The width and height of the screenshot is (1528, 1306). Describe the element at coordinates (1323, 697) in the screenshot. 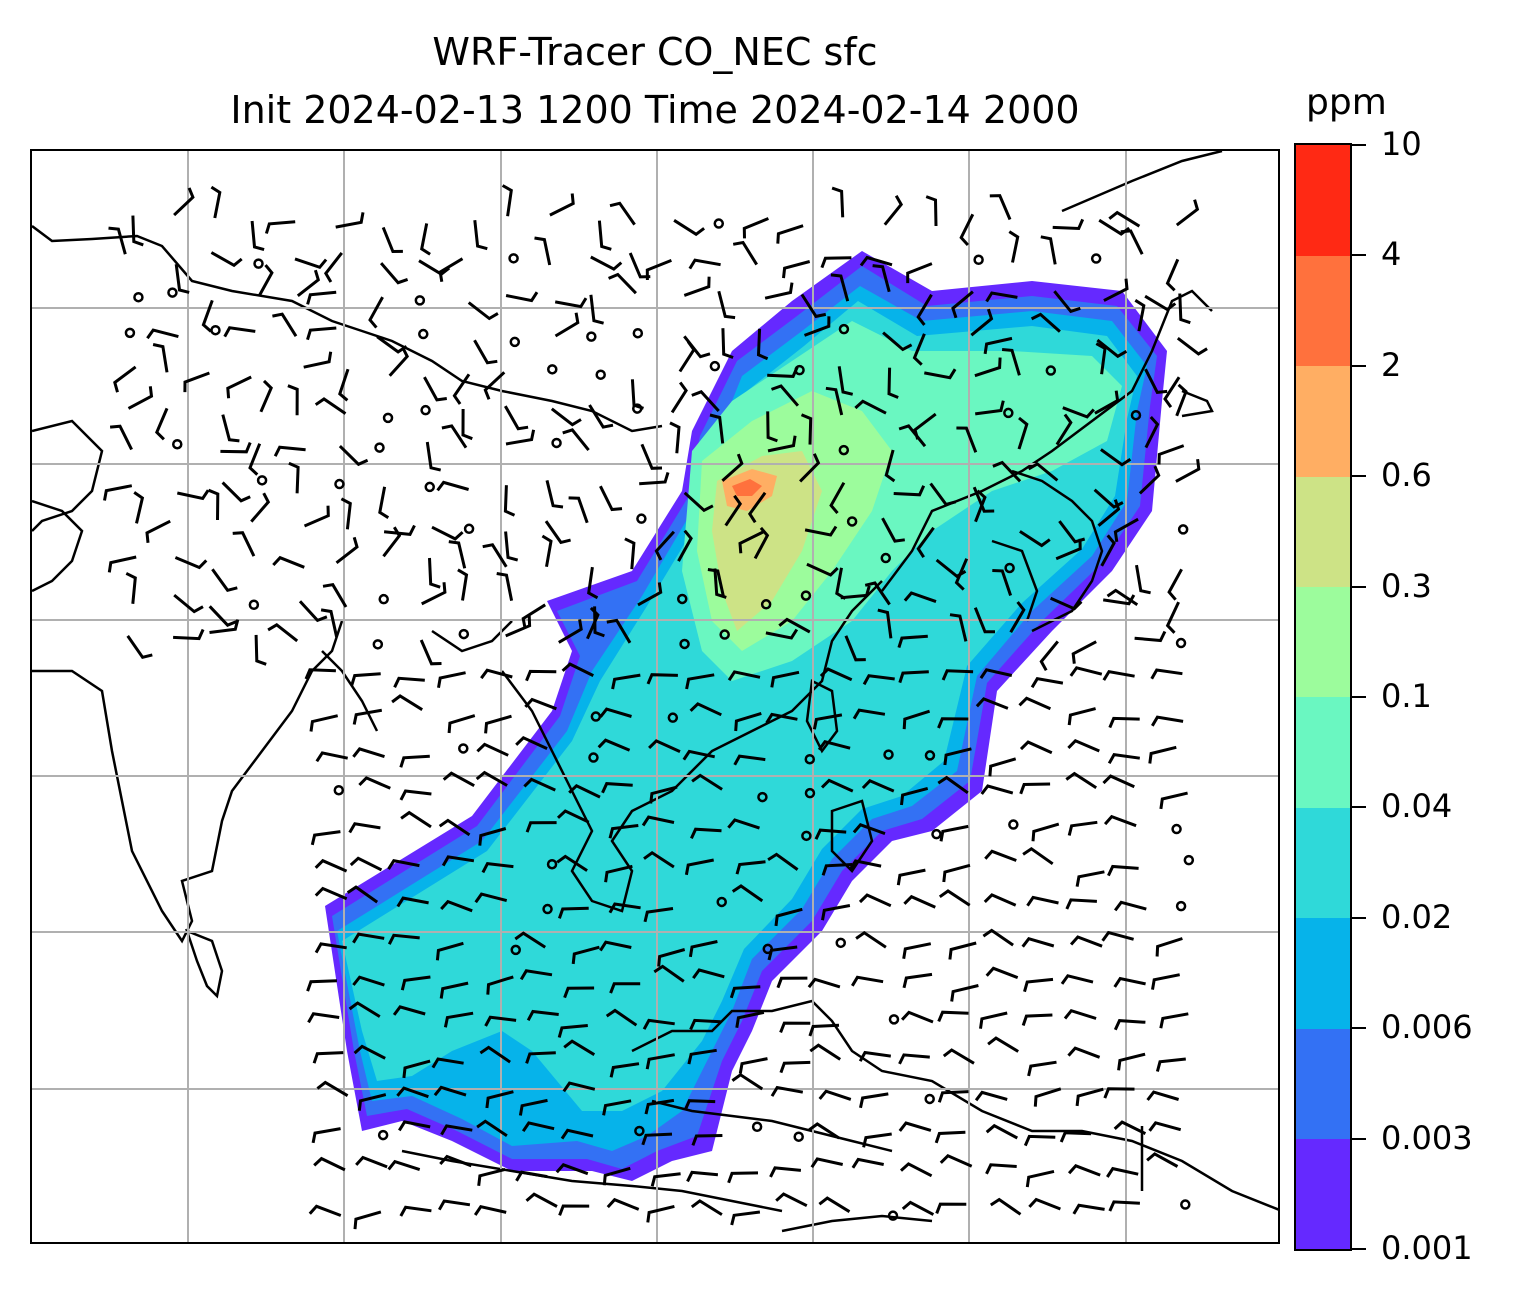

I see `colorbar` at that location.